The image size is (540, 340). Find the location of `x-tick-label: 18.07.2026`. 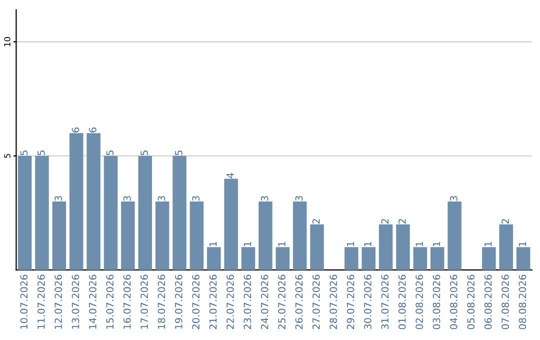

x-tick-label: 18.07.2026 is located at coordinates (162, 301).